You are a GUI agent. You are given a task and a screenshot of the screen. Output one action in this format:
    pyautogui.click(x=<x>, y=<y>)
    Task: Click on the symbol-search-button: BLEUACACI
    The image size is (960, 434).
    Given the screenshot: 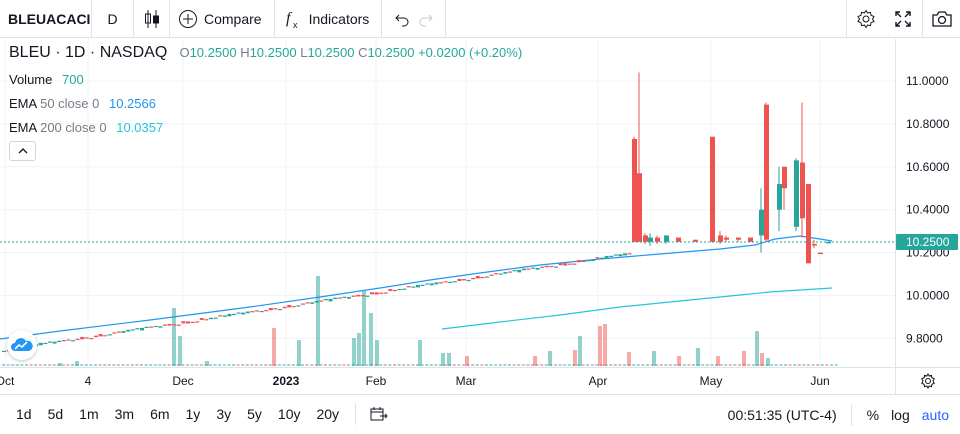 What is the action you would take?
    pyautogui.click(x=46, y=19)
    